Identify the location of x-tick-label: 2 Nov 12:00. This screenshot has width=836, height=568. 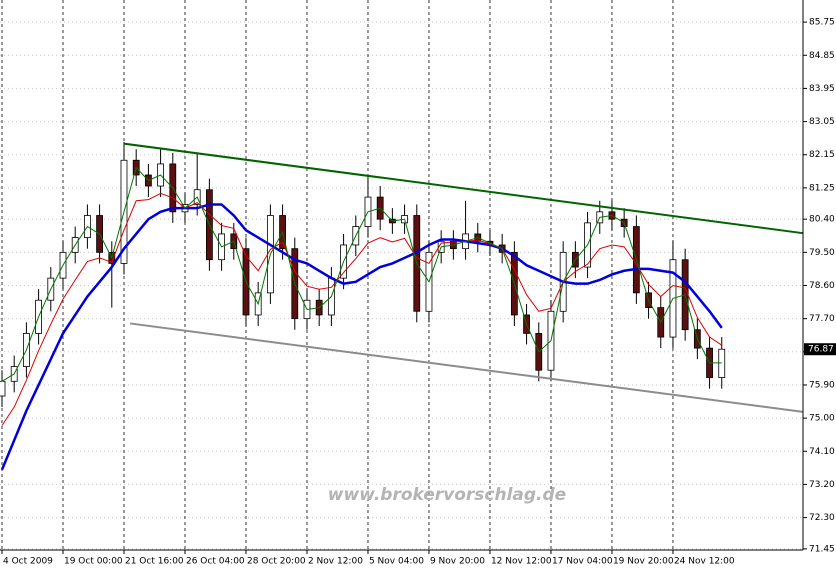
(335, 562).